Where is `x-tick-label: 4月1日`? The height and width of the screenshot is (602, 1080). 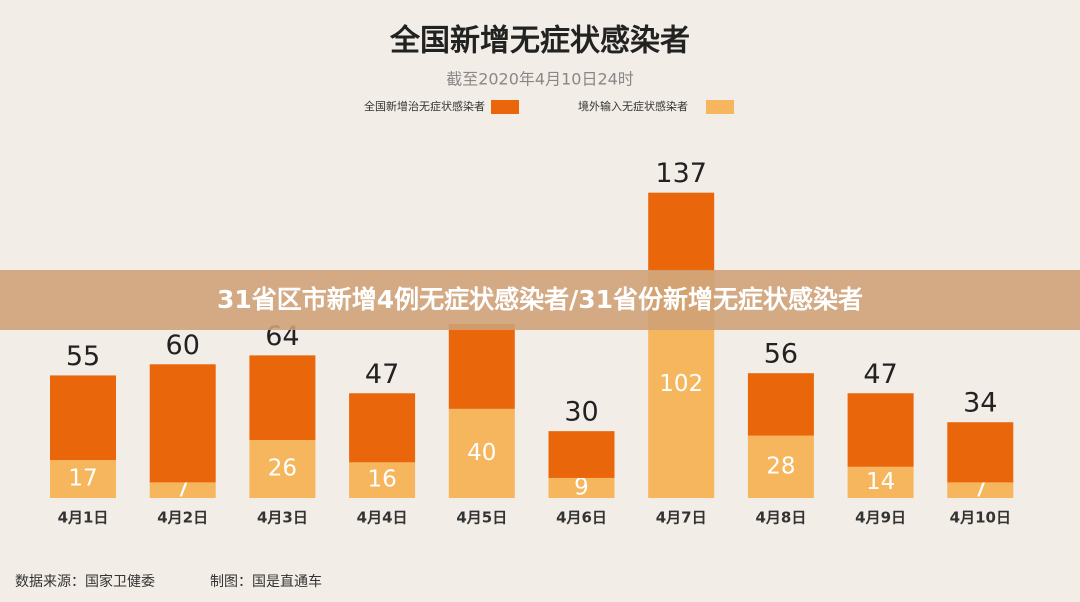 x-tick-label: 4月1日 is located at coordinates (83, 518).